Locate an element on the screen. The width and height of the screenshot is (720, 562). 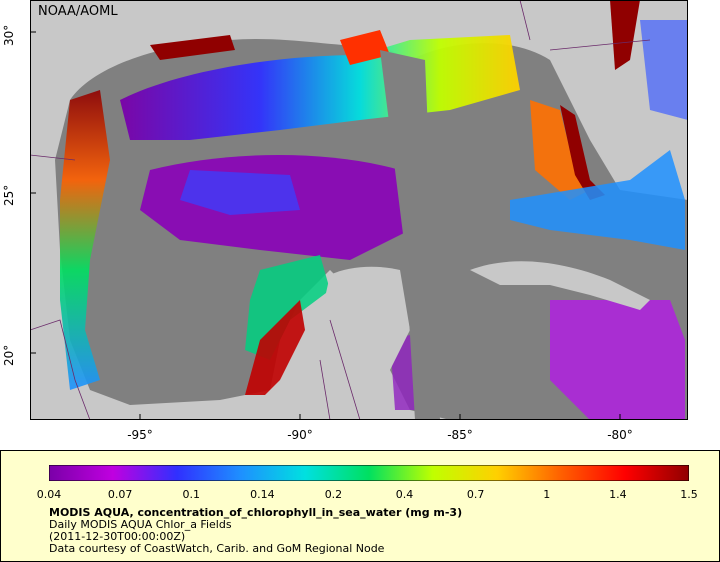
colorbar-fill is located at coordinates (369, 473).